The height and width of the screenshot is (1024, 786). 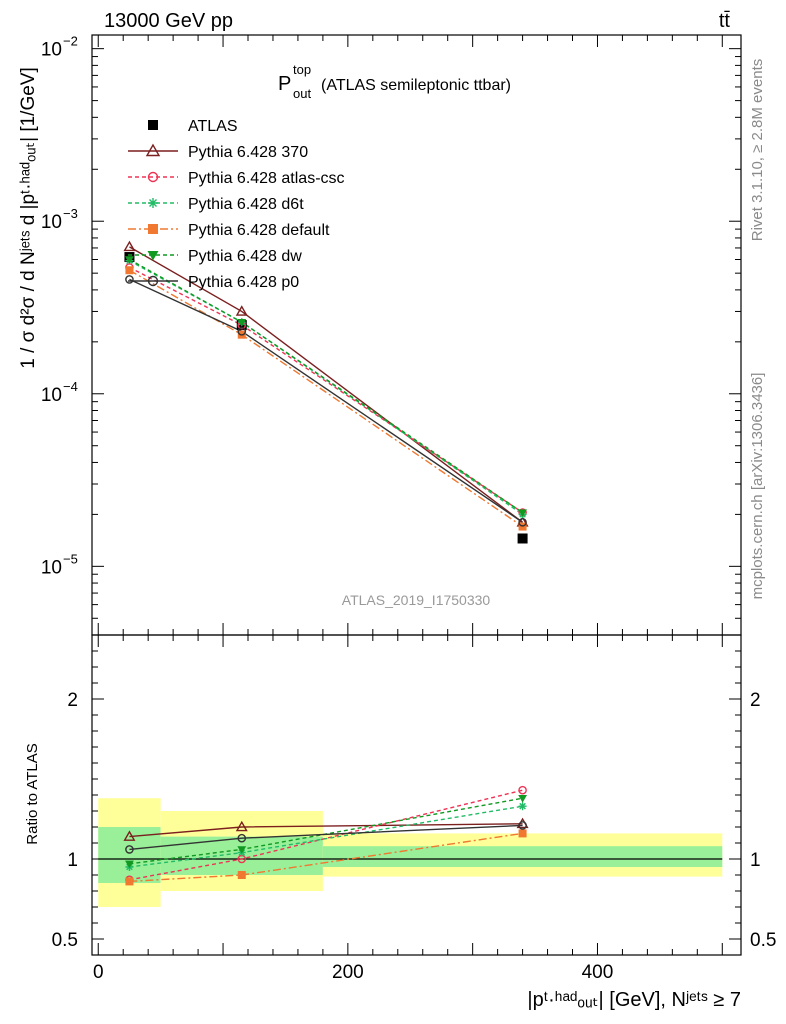 I want to click on ratio-y-tick-label-right: 1, so click(x=755, y=860).